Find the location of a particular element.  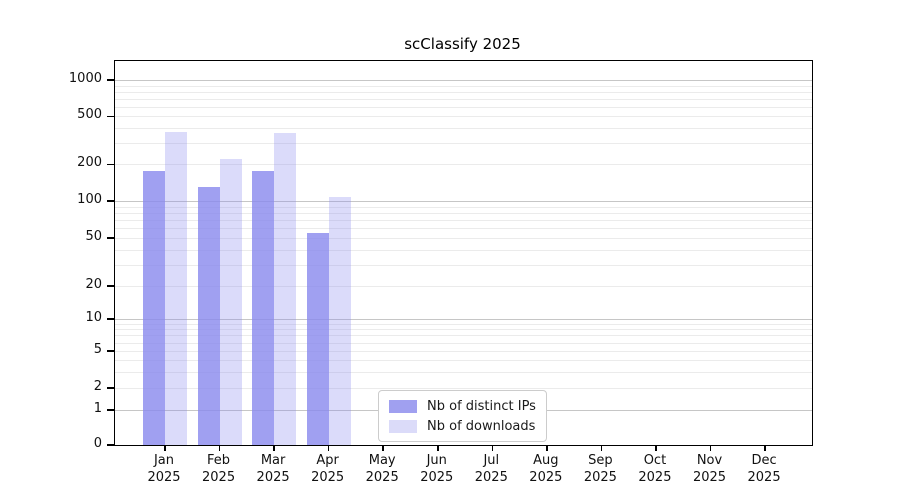

x-axis-tick-label: Aug 2025 is located at coordinates (546, 469).